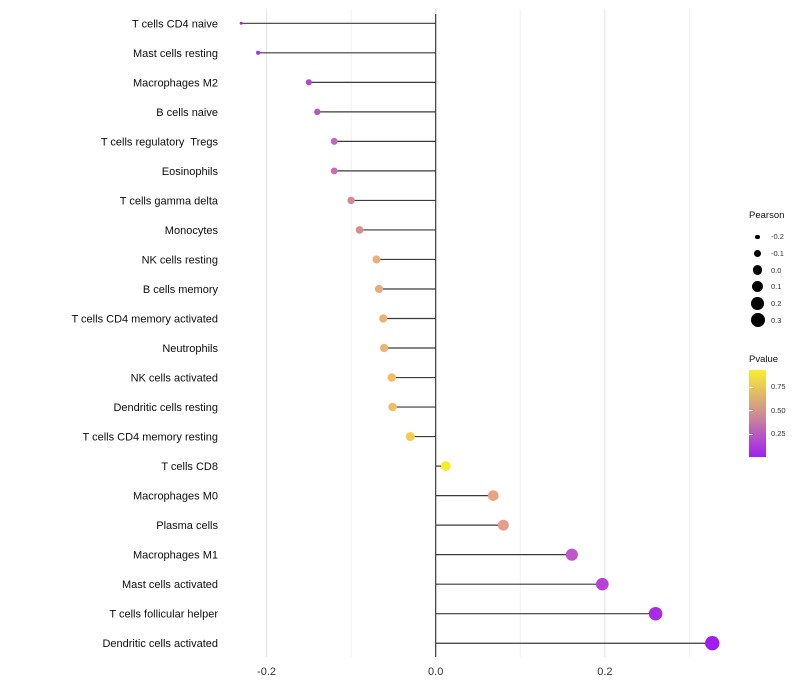 This screenshot has height=700, width=800. Describe the element at coordinates (160, 644) in the screenshot. I see `y-axis-label: Dendritic cells activated` at that location.